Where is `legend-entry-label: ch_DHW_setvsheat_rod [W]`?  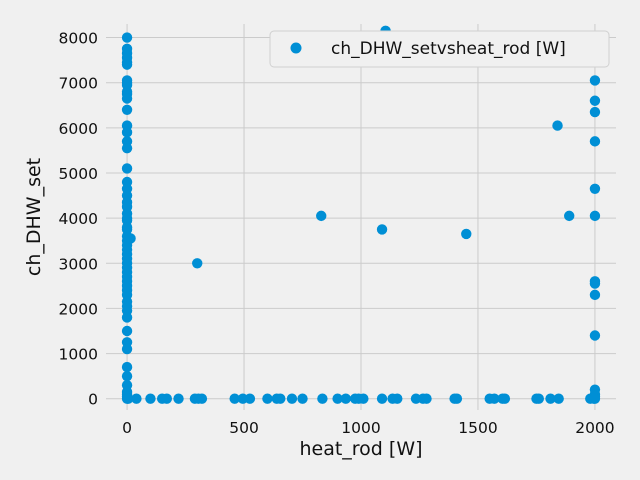 legend-entry-label: ch_DHW_setvsheat_rod [W] is located at coordinates (448, 49).